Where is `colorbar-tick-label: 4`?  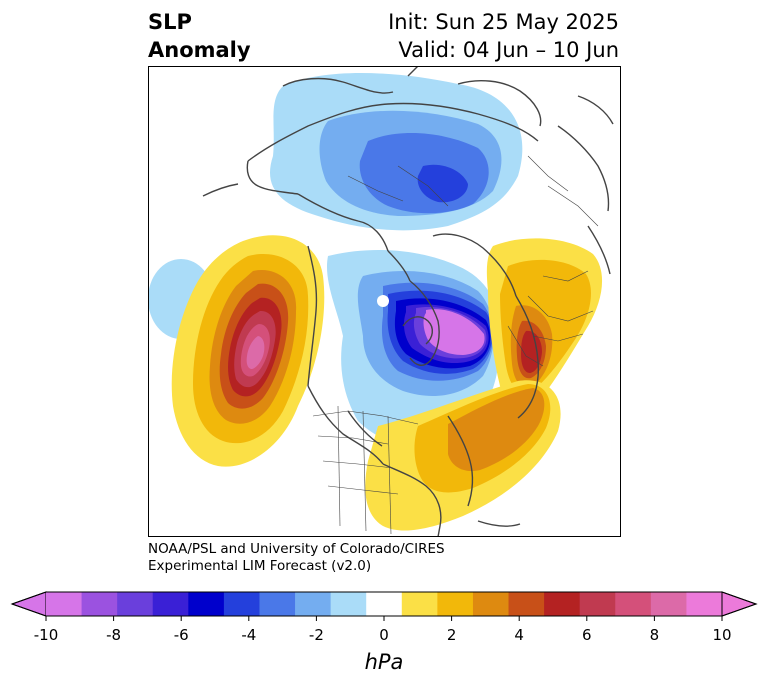
colorbar-tick-label: 4 is located at coordinates (519, 635).